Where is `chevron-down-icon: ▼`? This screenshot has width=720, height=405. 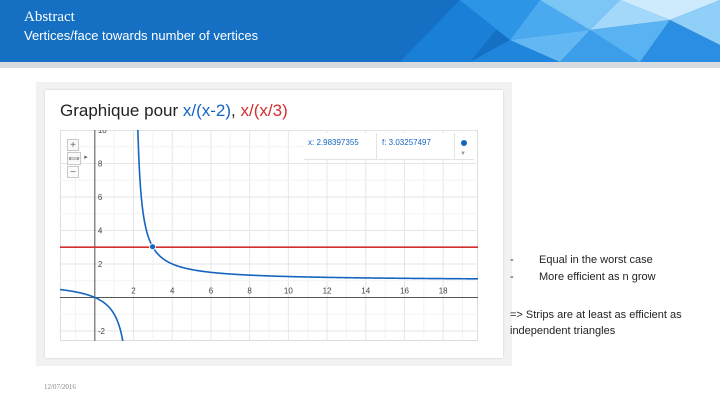 chevron-down-icon: ▼ is located at coordinates (463, 154).